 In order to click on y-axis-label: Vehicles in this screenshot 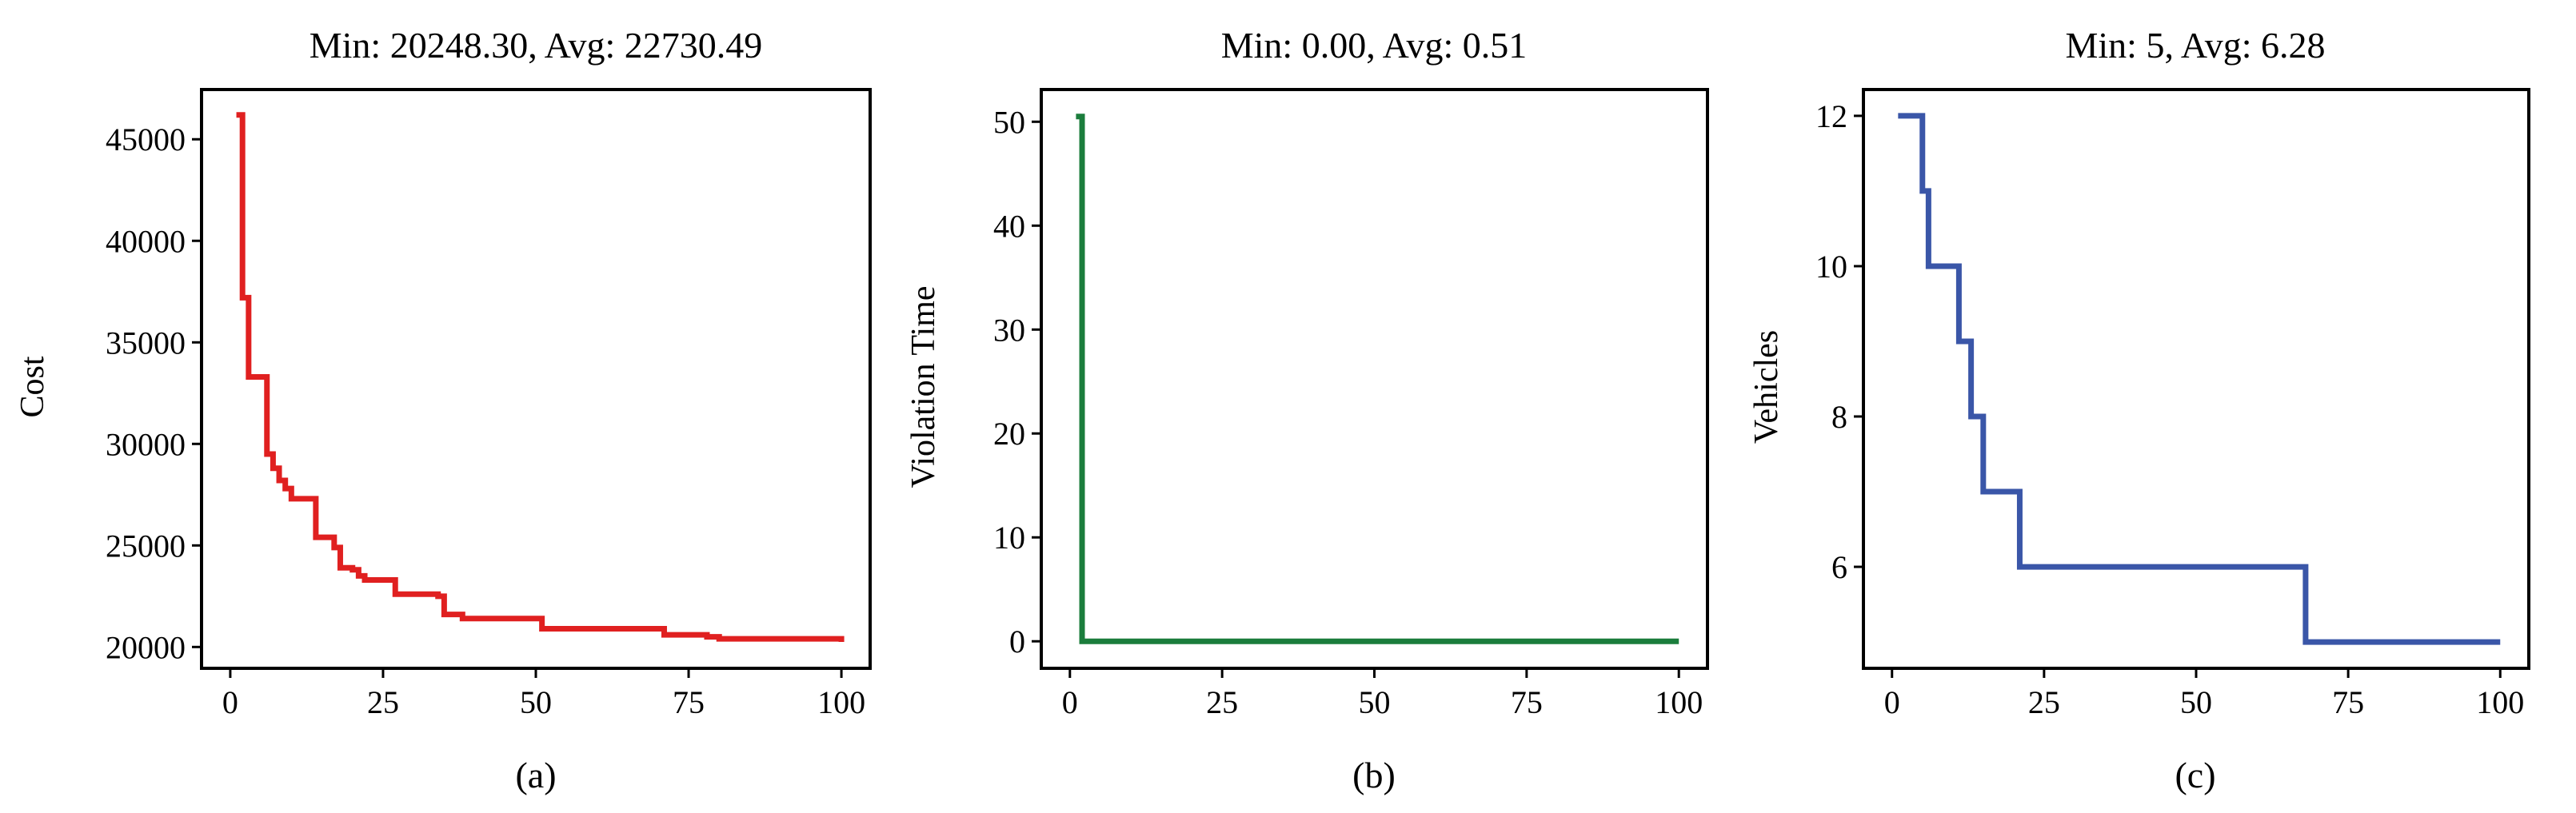, I will do `click(1767, 387)`.